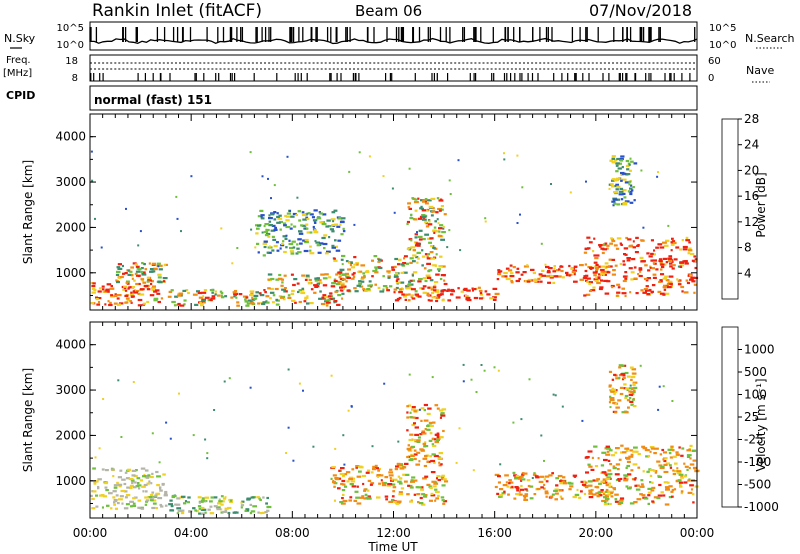 The image size is (800, 554). What do you see at coordinates (17, 73) in the screenshot?
I see `freq-unit-label: [MHz]` at bounding box center [17, 73].